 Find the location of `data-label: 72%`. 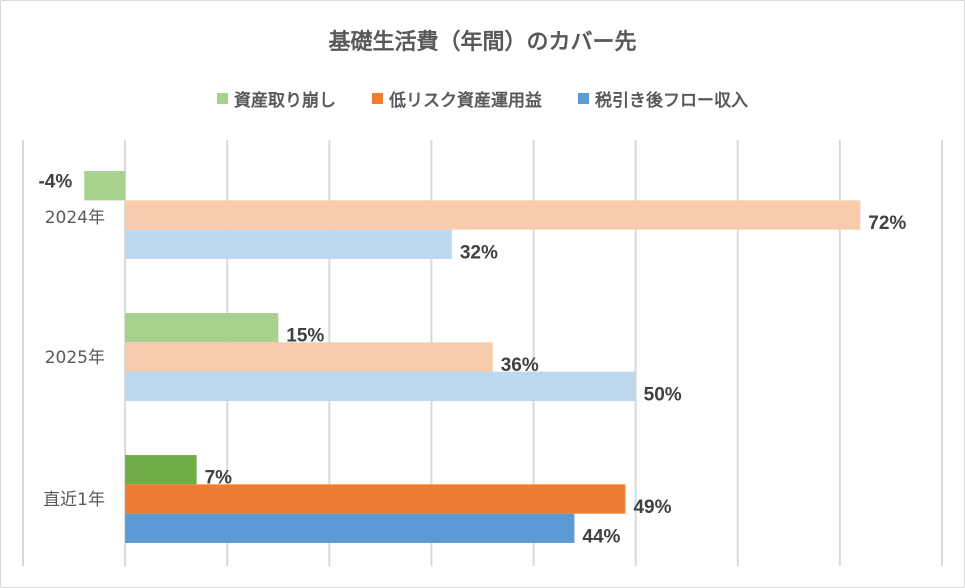

data-label: 72% is located at coordinates (887, 223).